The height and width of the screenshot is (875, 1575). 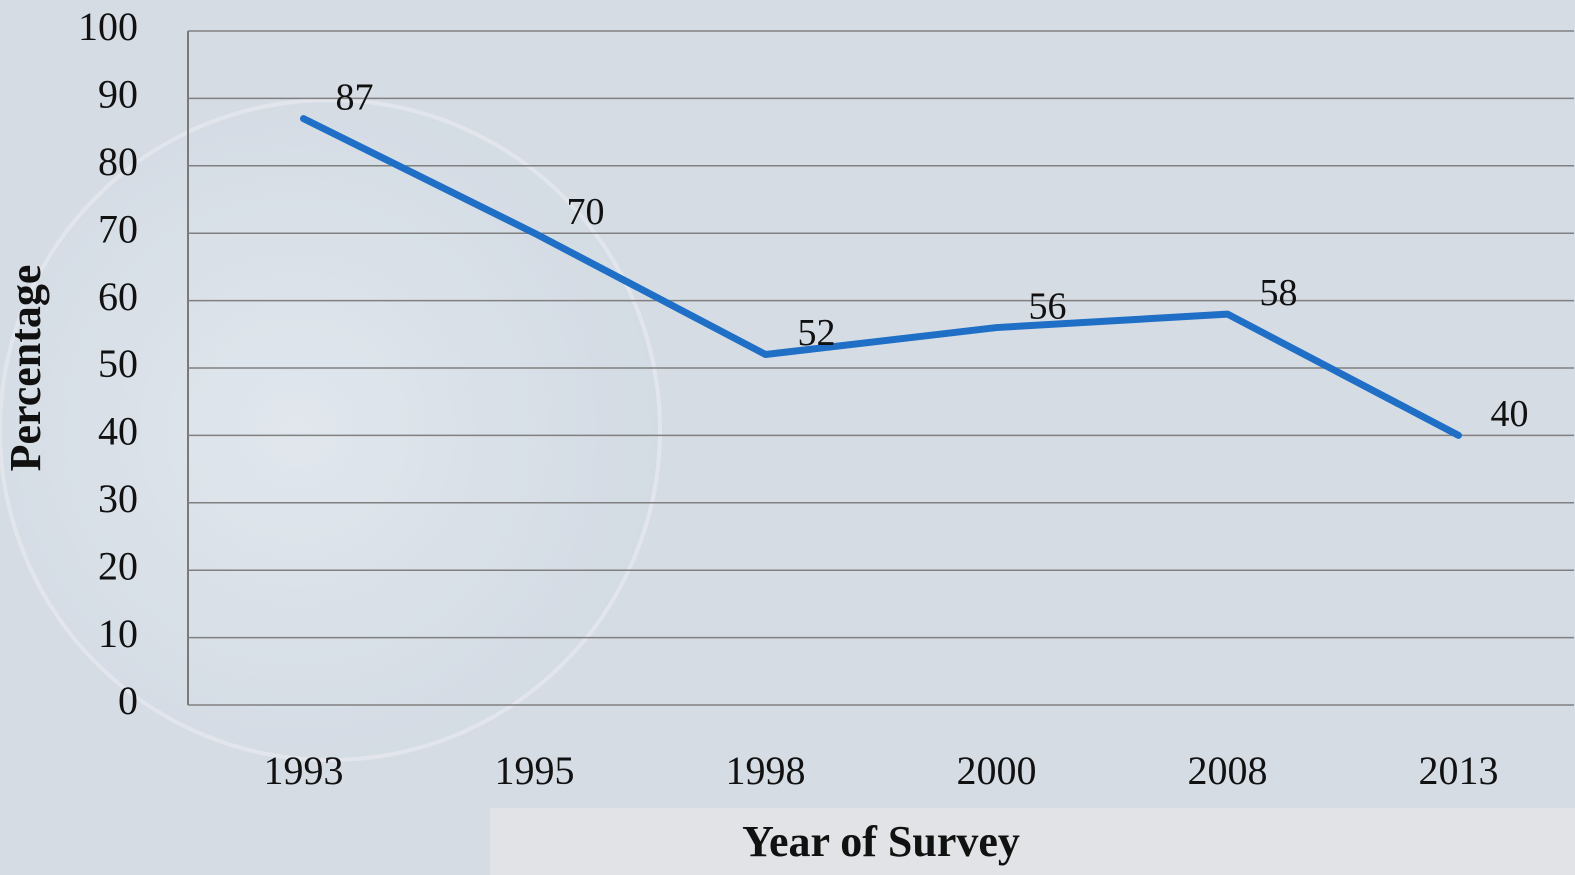 What do you see at coordinates (766, 770) in the screenshot?
I see `x-tick-label: 1998` at bounding box center [766, 770].